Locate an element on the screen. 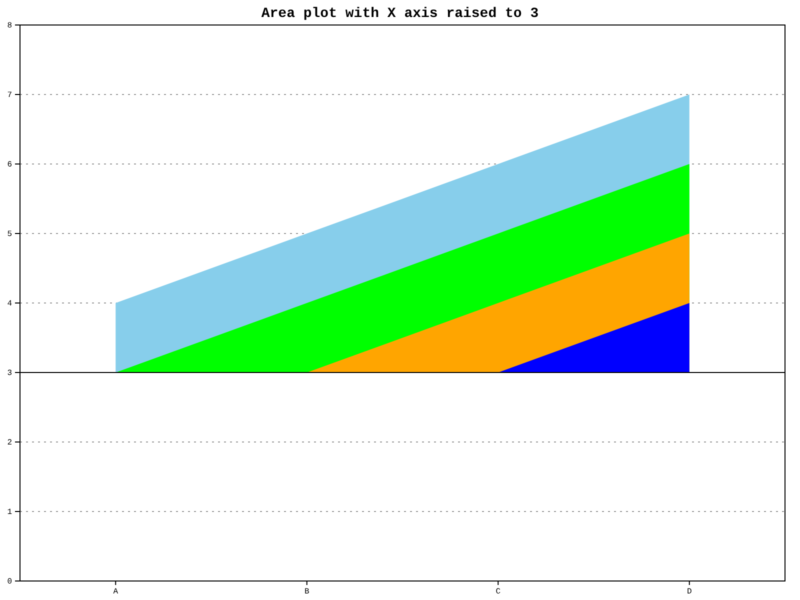 This screenshot has height=600, width=800. y-tick-label: 4 is located at coordinates (9, 304).